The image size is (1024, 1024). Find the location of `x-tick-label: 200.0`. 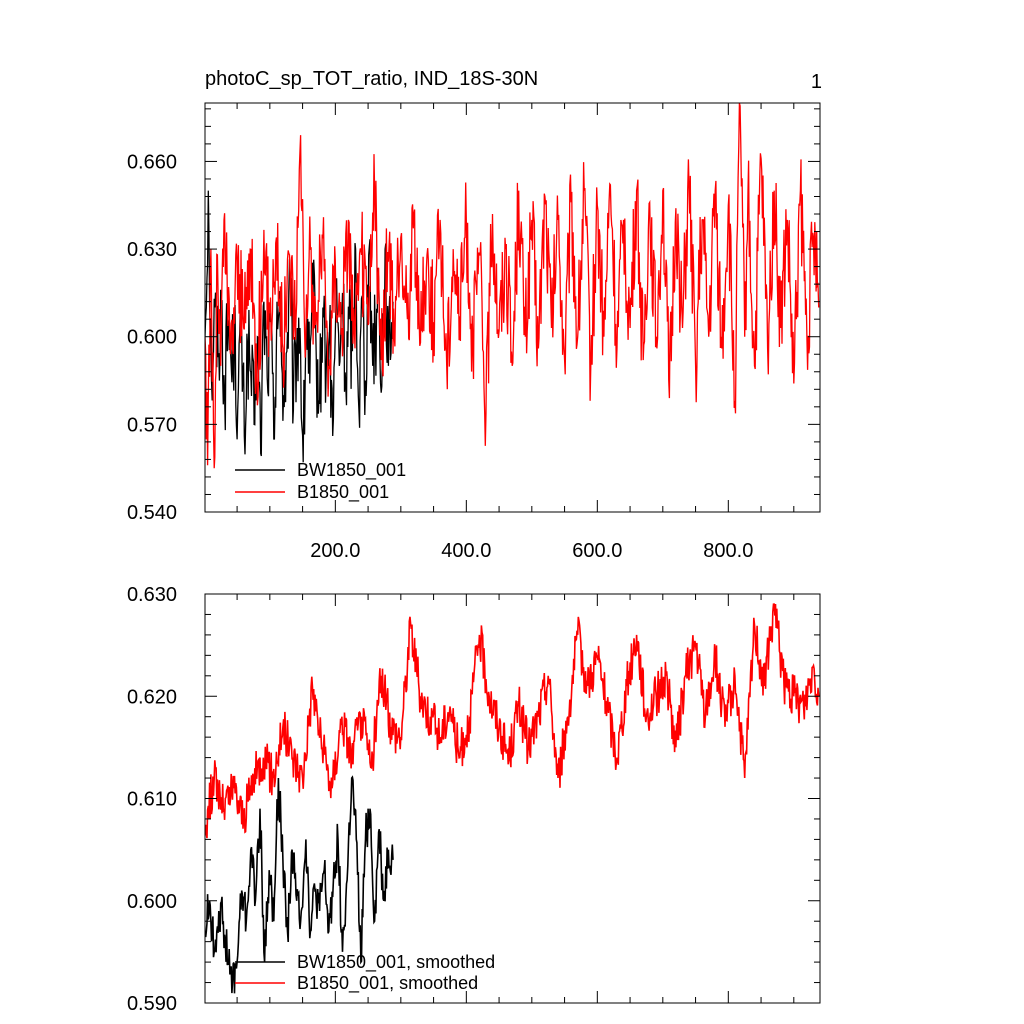

x-tick-label: 200.0 is located at coordinates (335, 551).